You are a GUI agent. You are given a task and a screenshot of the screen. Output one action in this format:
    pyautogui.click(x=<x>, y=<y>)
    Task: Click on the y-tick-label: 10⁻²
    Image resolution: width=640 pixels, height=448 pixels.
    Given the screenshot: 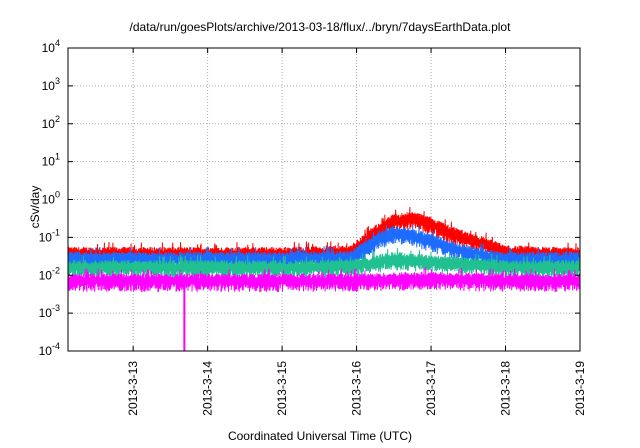 What is the action you would take?
    pyautogui.click(x=49, y=273)
    